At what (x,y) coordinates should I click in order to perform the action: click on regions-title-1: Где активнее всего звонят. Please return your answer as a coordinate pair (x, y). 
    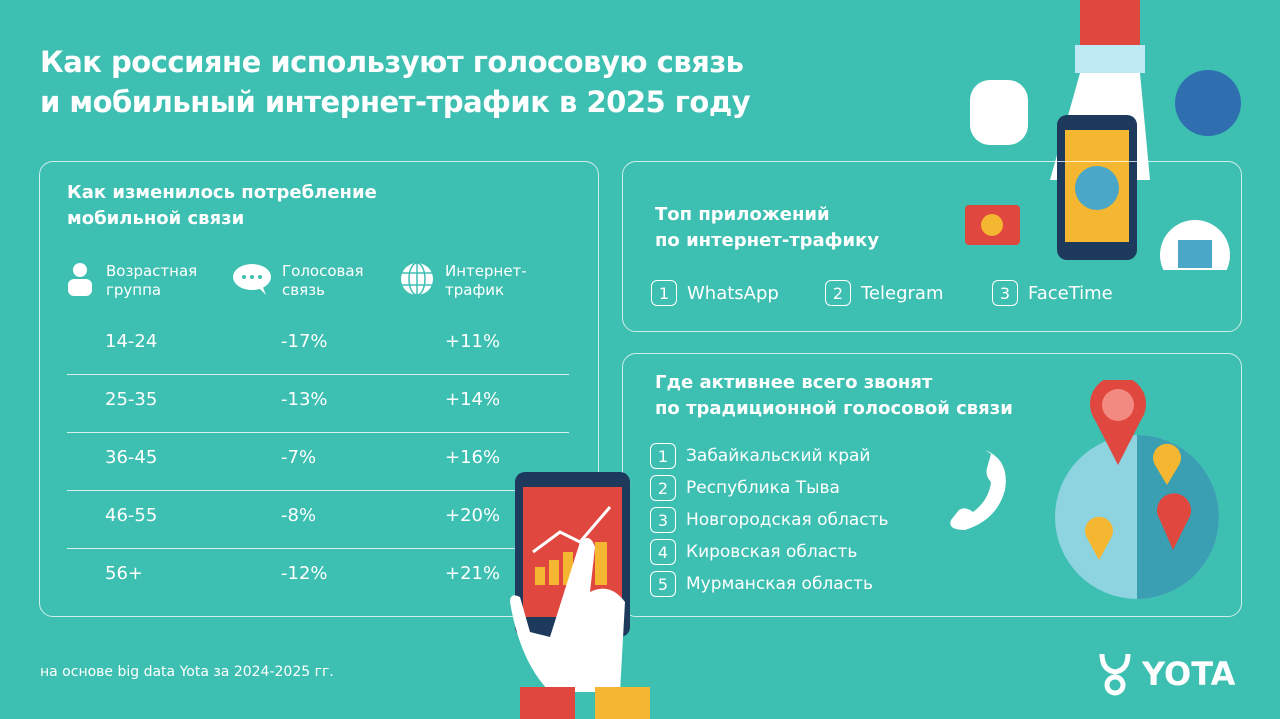
    Looking at the image, I should click on (794, 382).